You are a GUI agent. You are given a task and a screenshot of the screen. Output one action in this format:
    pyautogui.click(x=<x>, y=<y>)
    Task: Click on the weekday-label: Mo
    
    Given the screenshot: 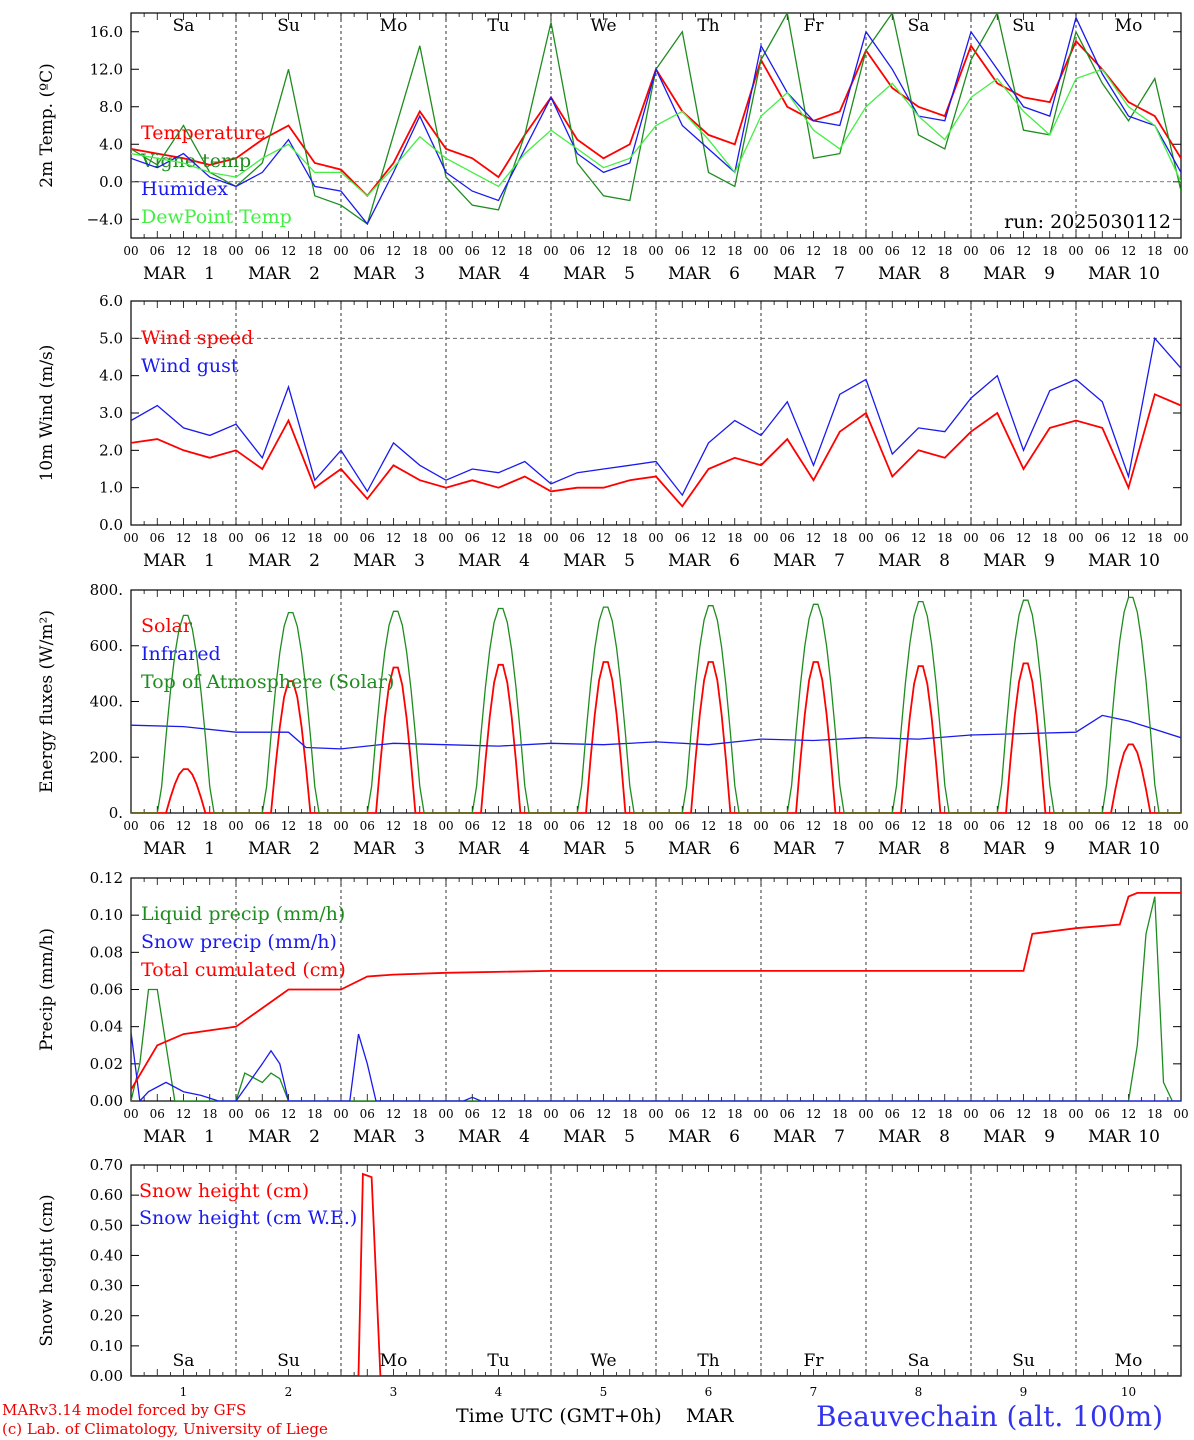 What is the action you would take?
    pyautogui.click(x=1129, y=26)
    